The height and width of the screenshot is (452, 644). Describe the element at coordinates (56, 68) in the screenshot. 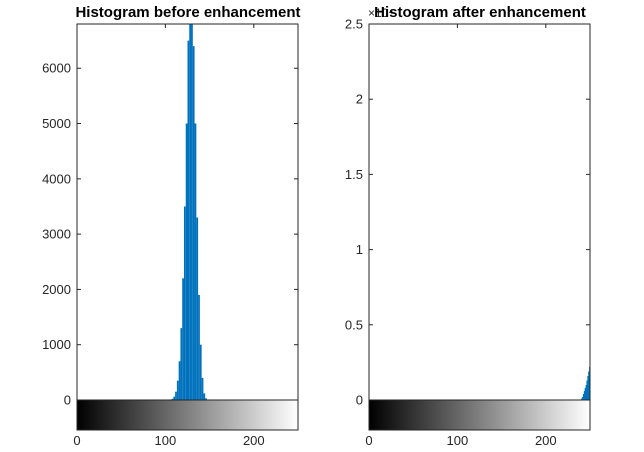

I see `chart-before-y-tick-label: 6000` at that location.